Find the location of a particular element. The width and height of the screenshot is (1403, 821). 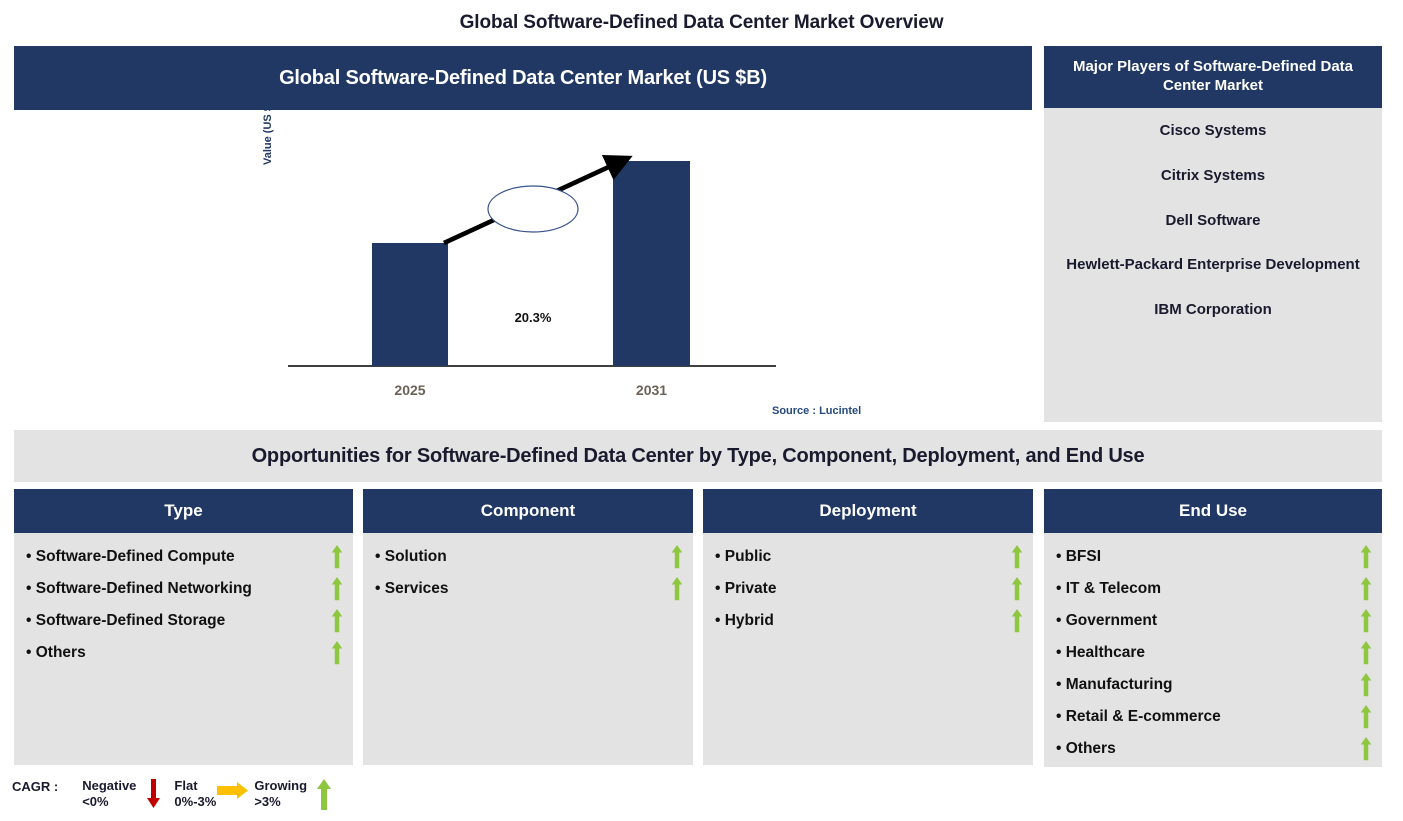

cagr-legend-entry-negative: Negative <0% is located at coordinates (126, 794).